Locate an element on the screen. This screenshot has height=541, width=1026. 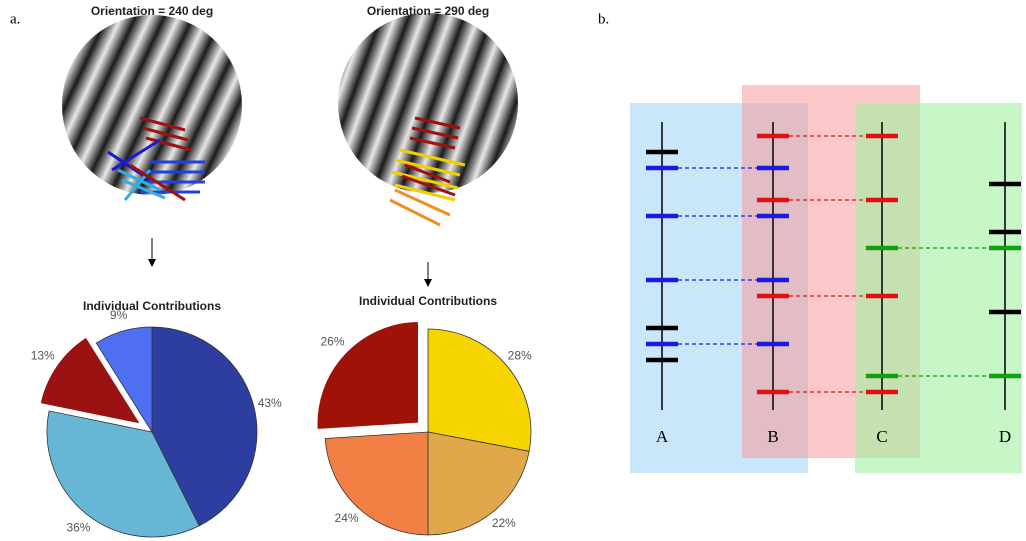
chart-heading: Orientation = 290 deg is located at coordinates (428, 11).